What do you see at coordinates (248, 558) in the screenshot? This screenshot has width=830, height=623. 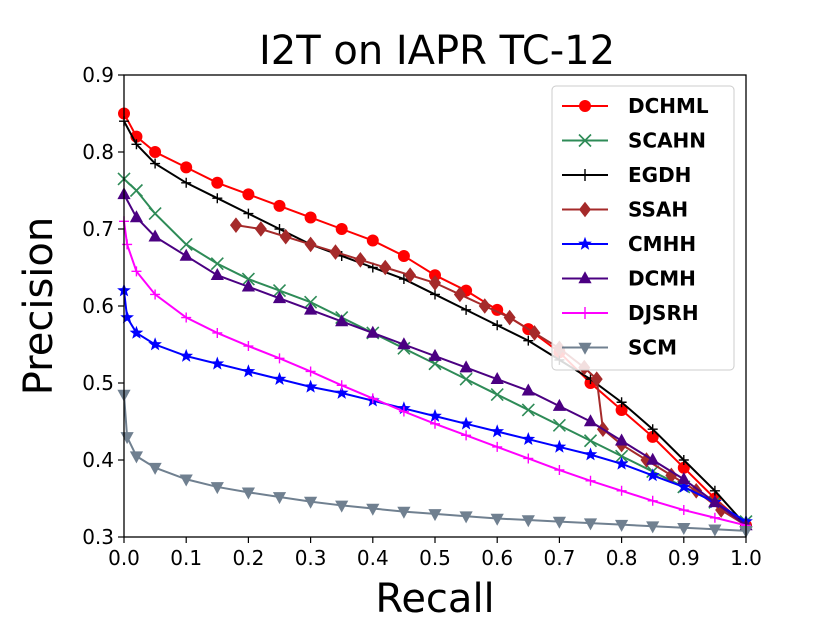 I see `x-tick-label: 0.2` at bounding box center [248, 558].